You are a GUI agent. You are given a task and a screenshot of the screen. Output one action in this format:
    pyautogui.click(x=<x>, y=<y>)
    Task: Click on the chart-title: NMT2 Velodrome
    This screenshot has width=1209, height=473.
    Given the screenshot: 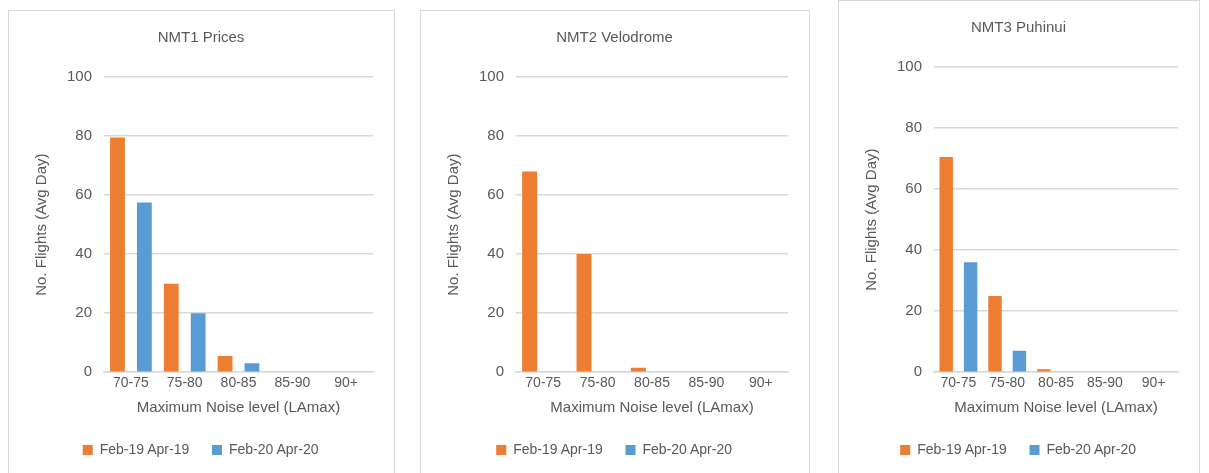 What is the action you would take?
    pyautogui.click(x=614, y=37)
    